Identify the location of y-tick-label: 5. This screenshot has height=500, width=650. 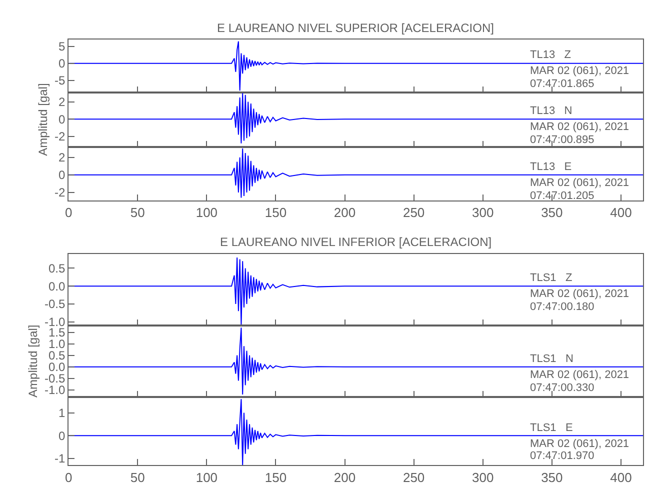
(62, 47).